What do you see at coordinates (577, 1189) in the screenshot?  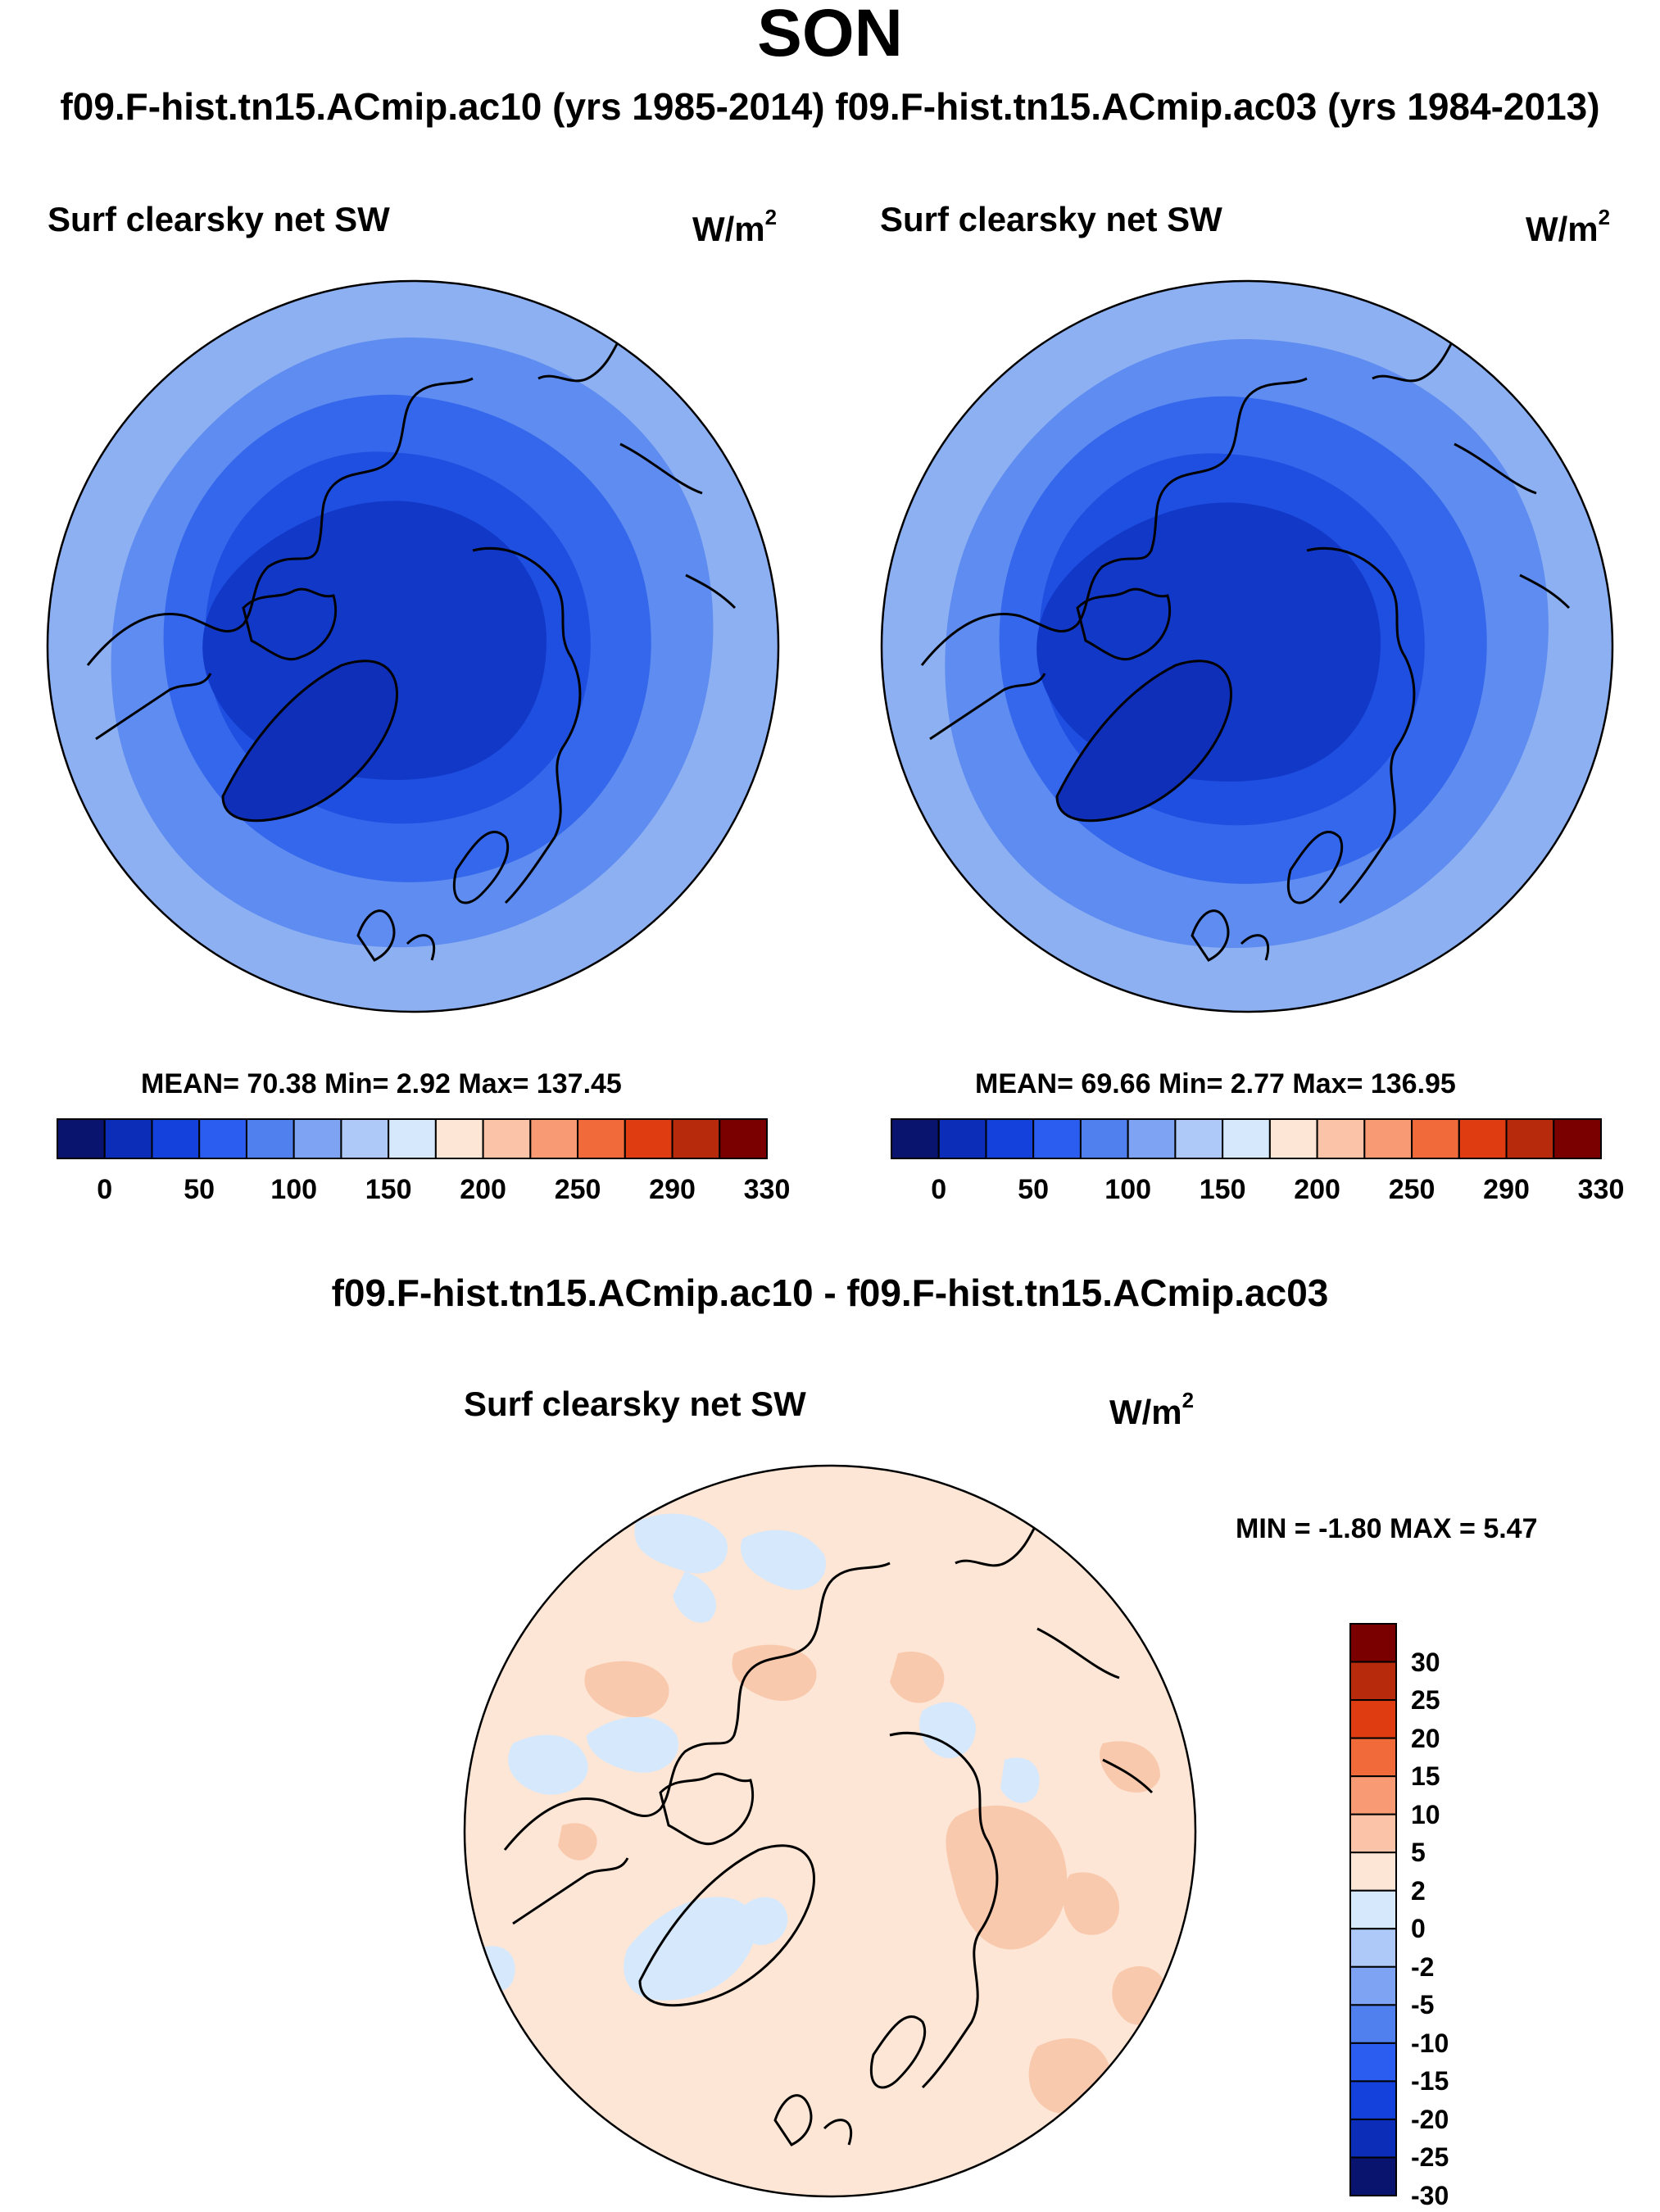 I see `left-colorbar-tick-label: 250` at bounding box center [577, 1189].